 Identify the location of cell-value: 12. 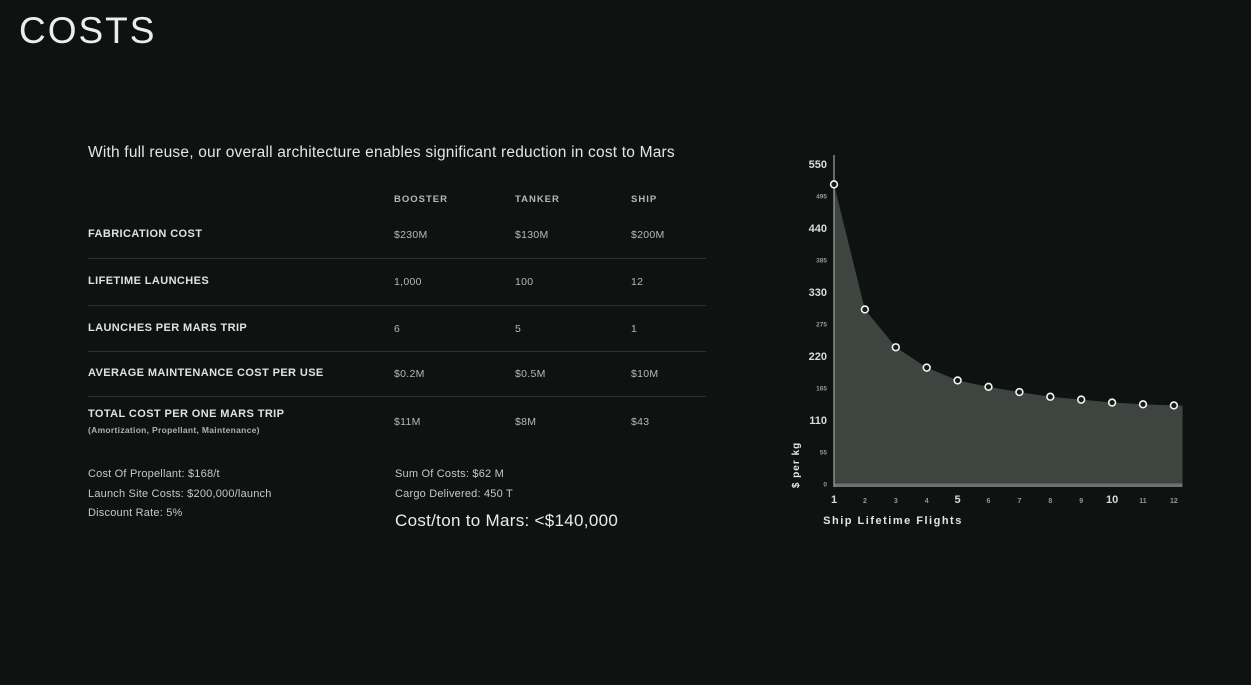
(637, 282).